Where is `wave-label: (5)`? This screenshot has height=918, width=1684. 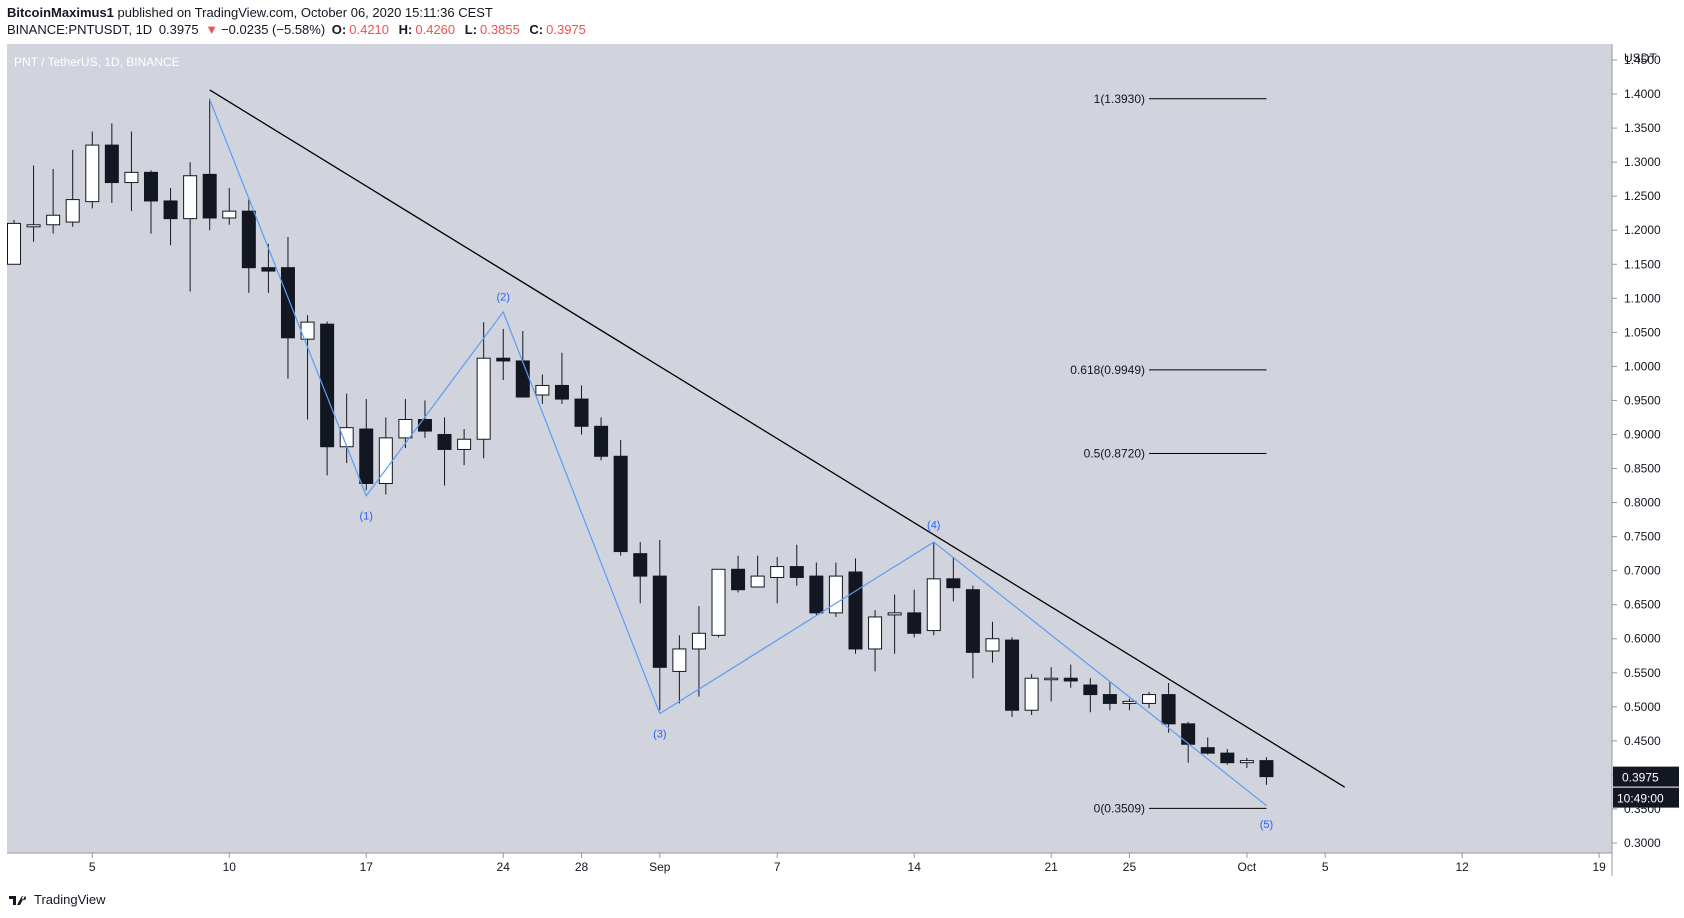 wave-label: (5) is located at coordinates (1266, 825).